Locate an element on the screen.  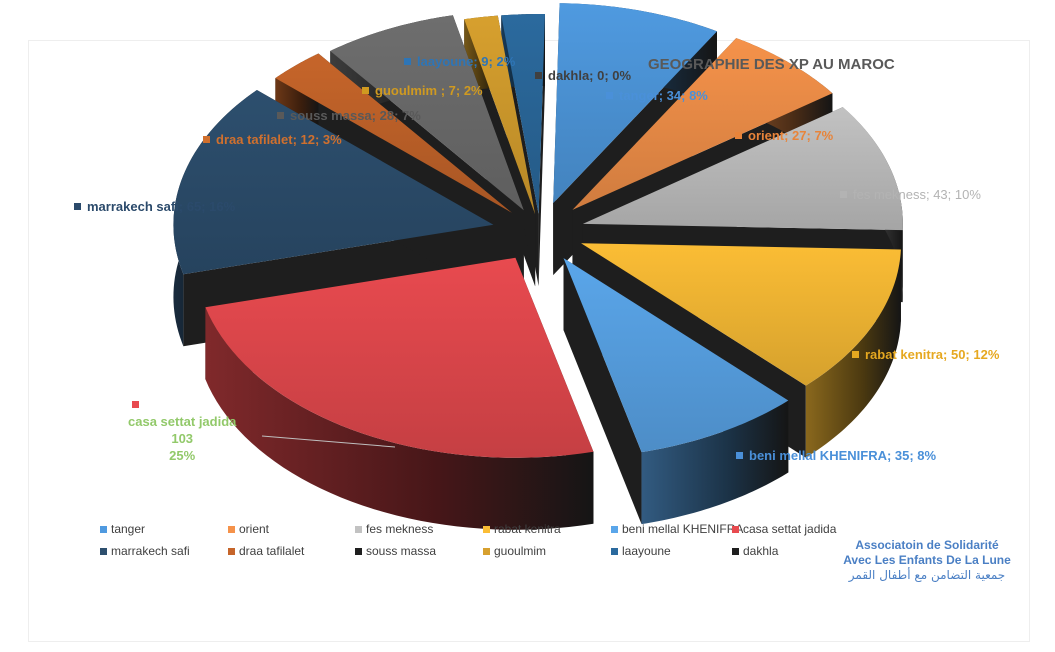
legend-label: dakhla is located at coordinates (761, 551).